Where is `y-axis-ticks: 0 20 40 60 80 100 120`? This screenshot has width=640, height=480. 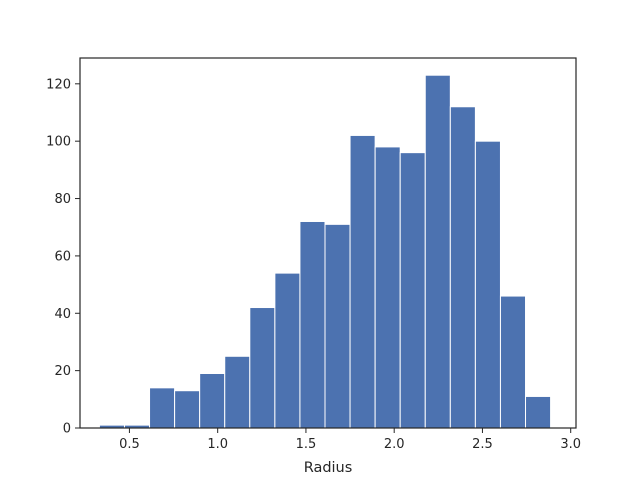 y-axis-ticks: 0 20 40 60 80 100 120 is located at coordinates (63, 257).